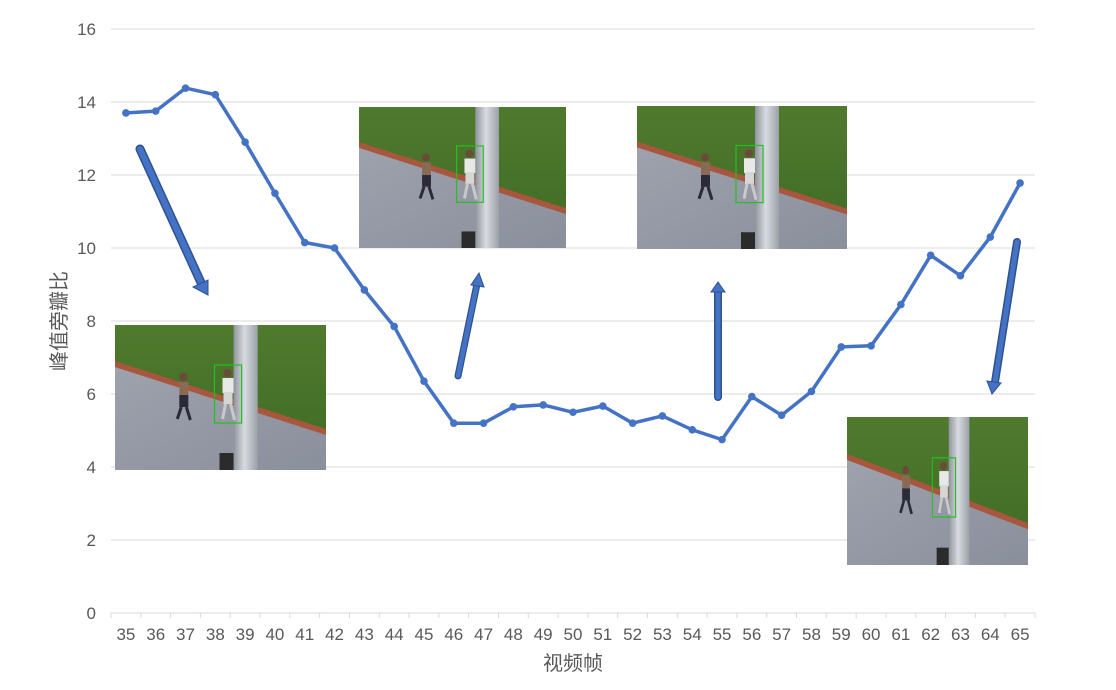 This screenshot has height=690, width=1116. Describe the element at coordinates (86, 29) in the screenshot. I see `y-tick-label: 16` at that location.